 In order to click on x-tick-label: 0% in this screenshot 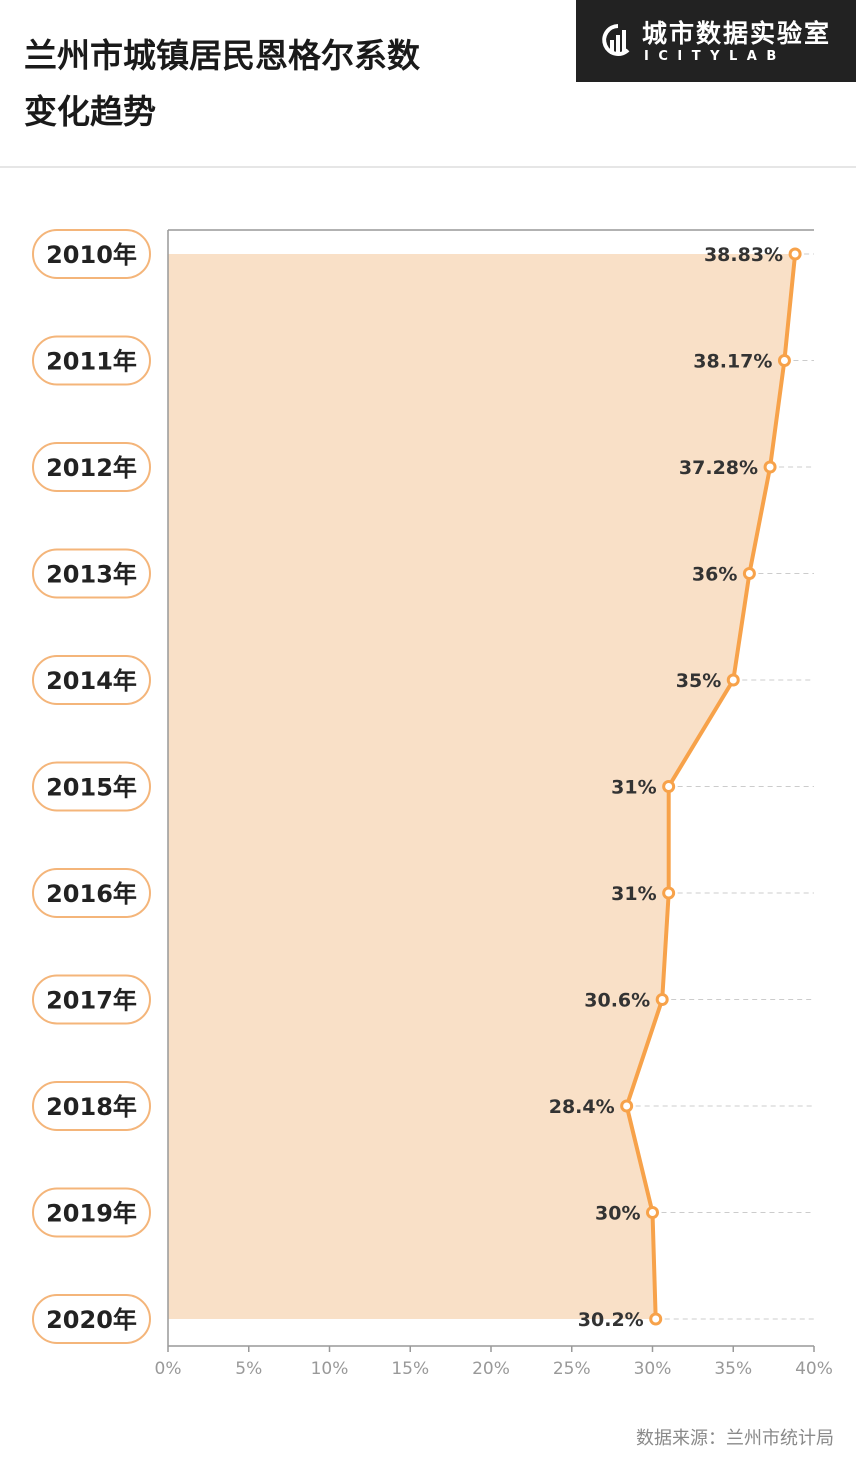, I will do `click(168, 1369)`.